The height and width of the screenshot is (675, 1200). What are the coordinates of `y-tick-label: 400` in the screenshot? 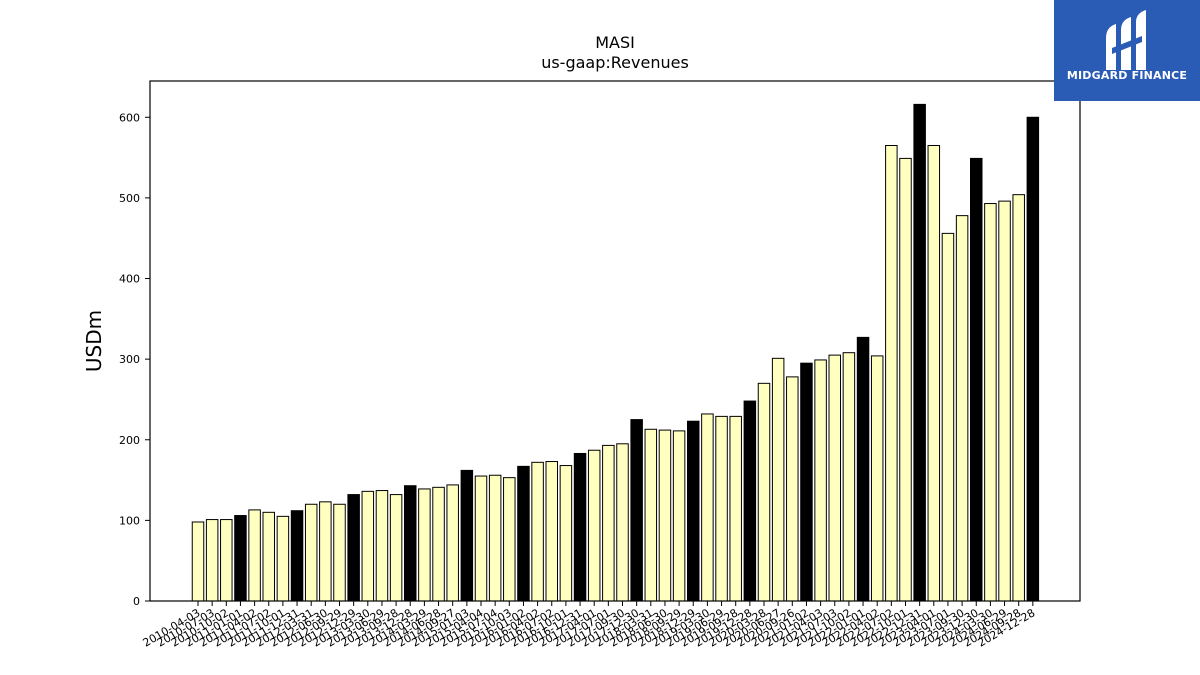 It's located at (129, 279).